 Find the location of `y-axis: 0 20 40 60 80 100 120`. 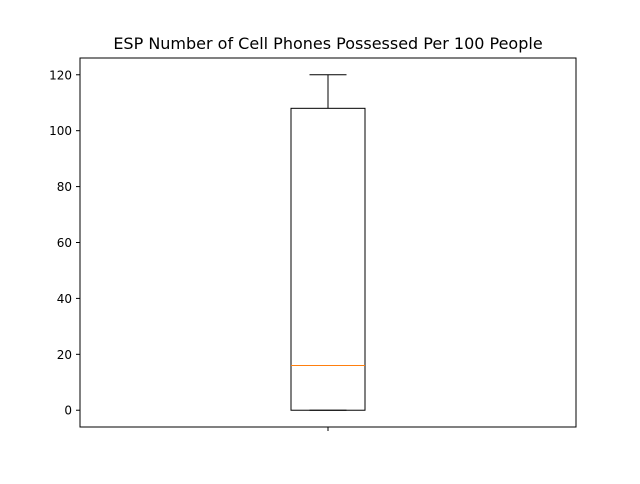

y-axis: 0 20 40 60 80 100 120 is located at coordinates (64, 243).